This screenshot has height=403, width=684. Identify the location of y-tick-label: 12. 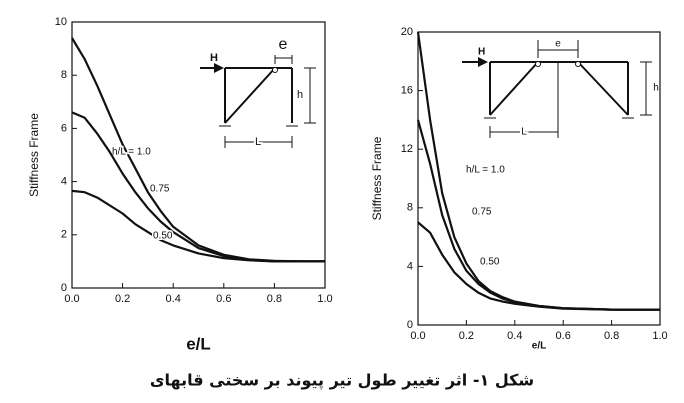
(407, 149).